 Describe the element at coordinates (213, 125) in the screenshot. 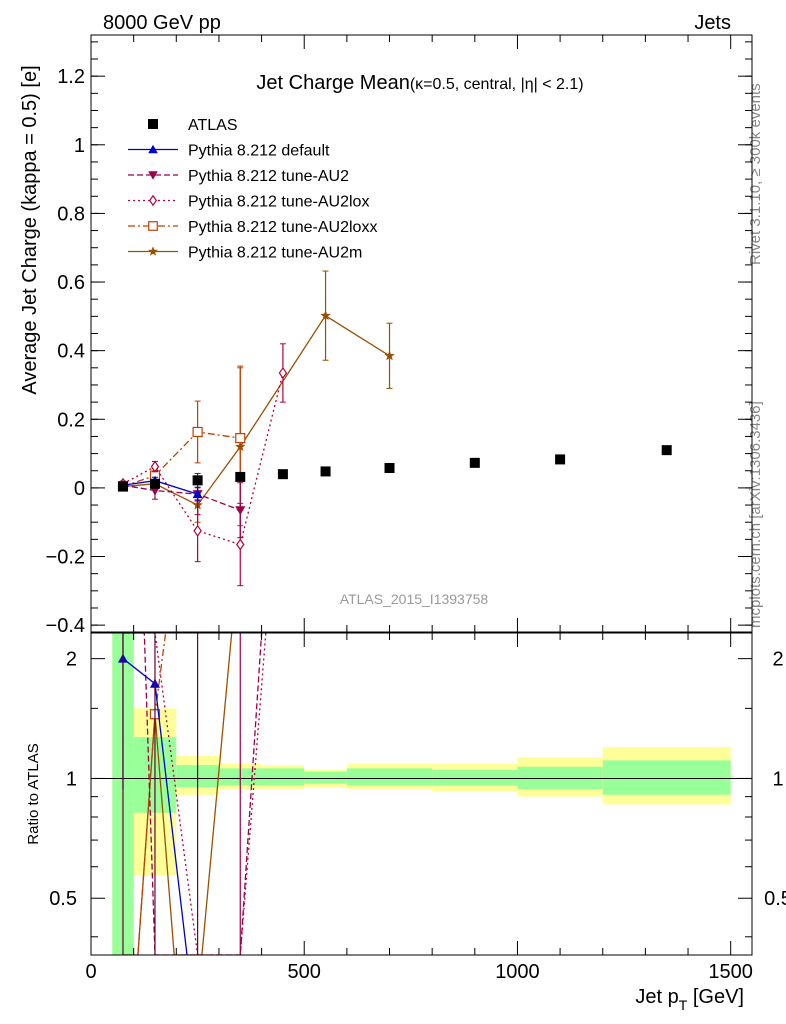

I see `legend-label: ATLAS` at that location.